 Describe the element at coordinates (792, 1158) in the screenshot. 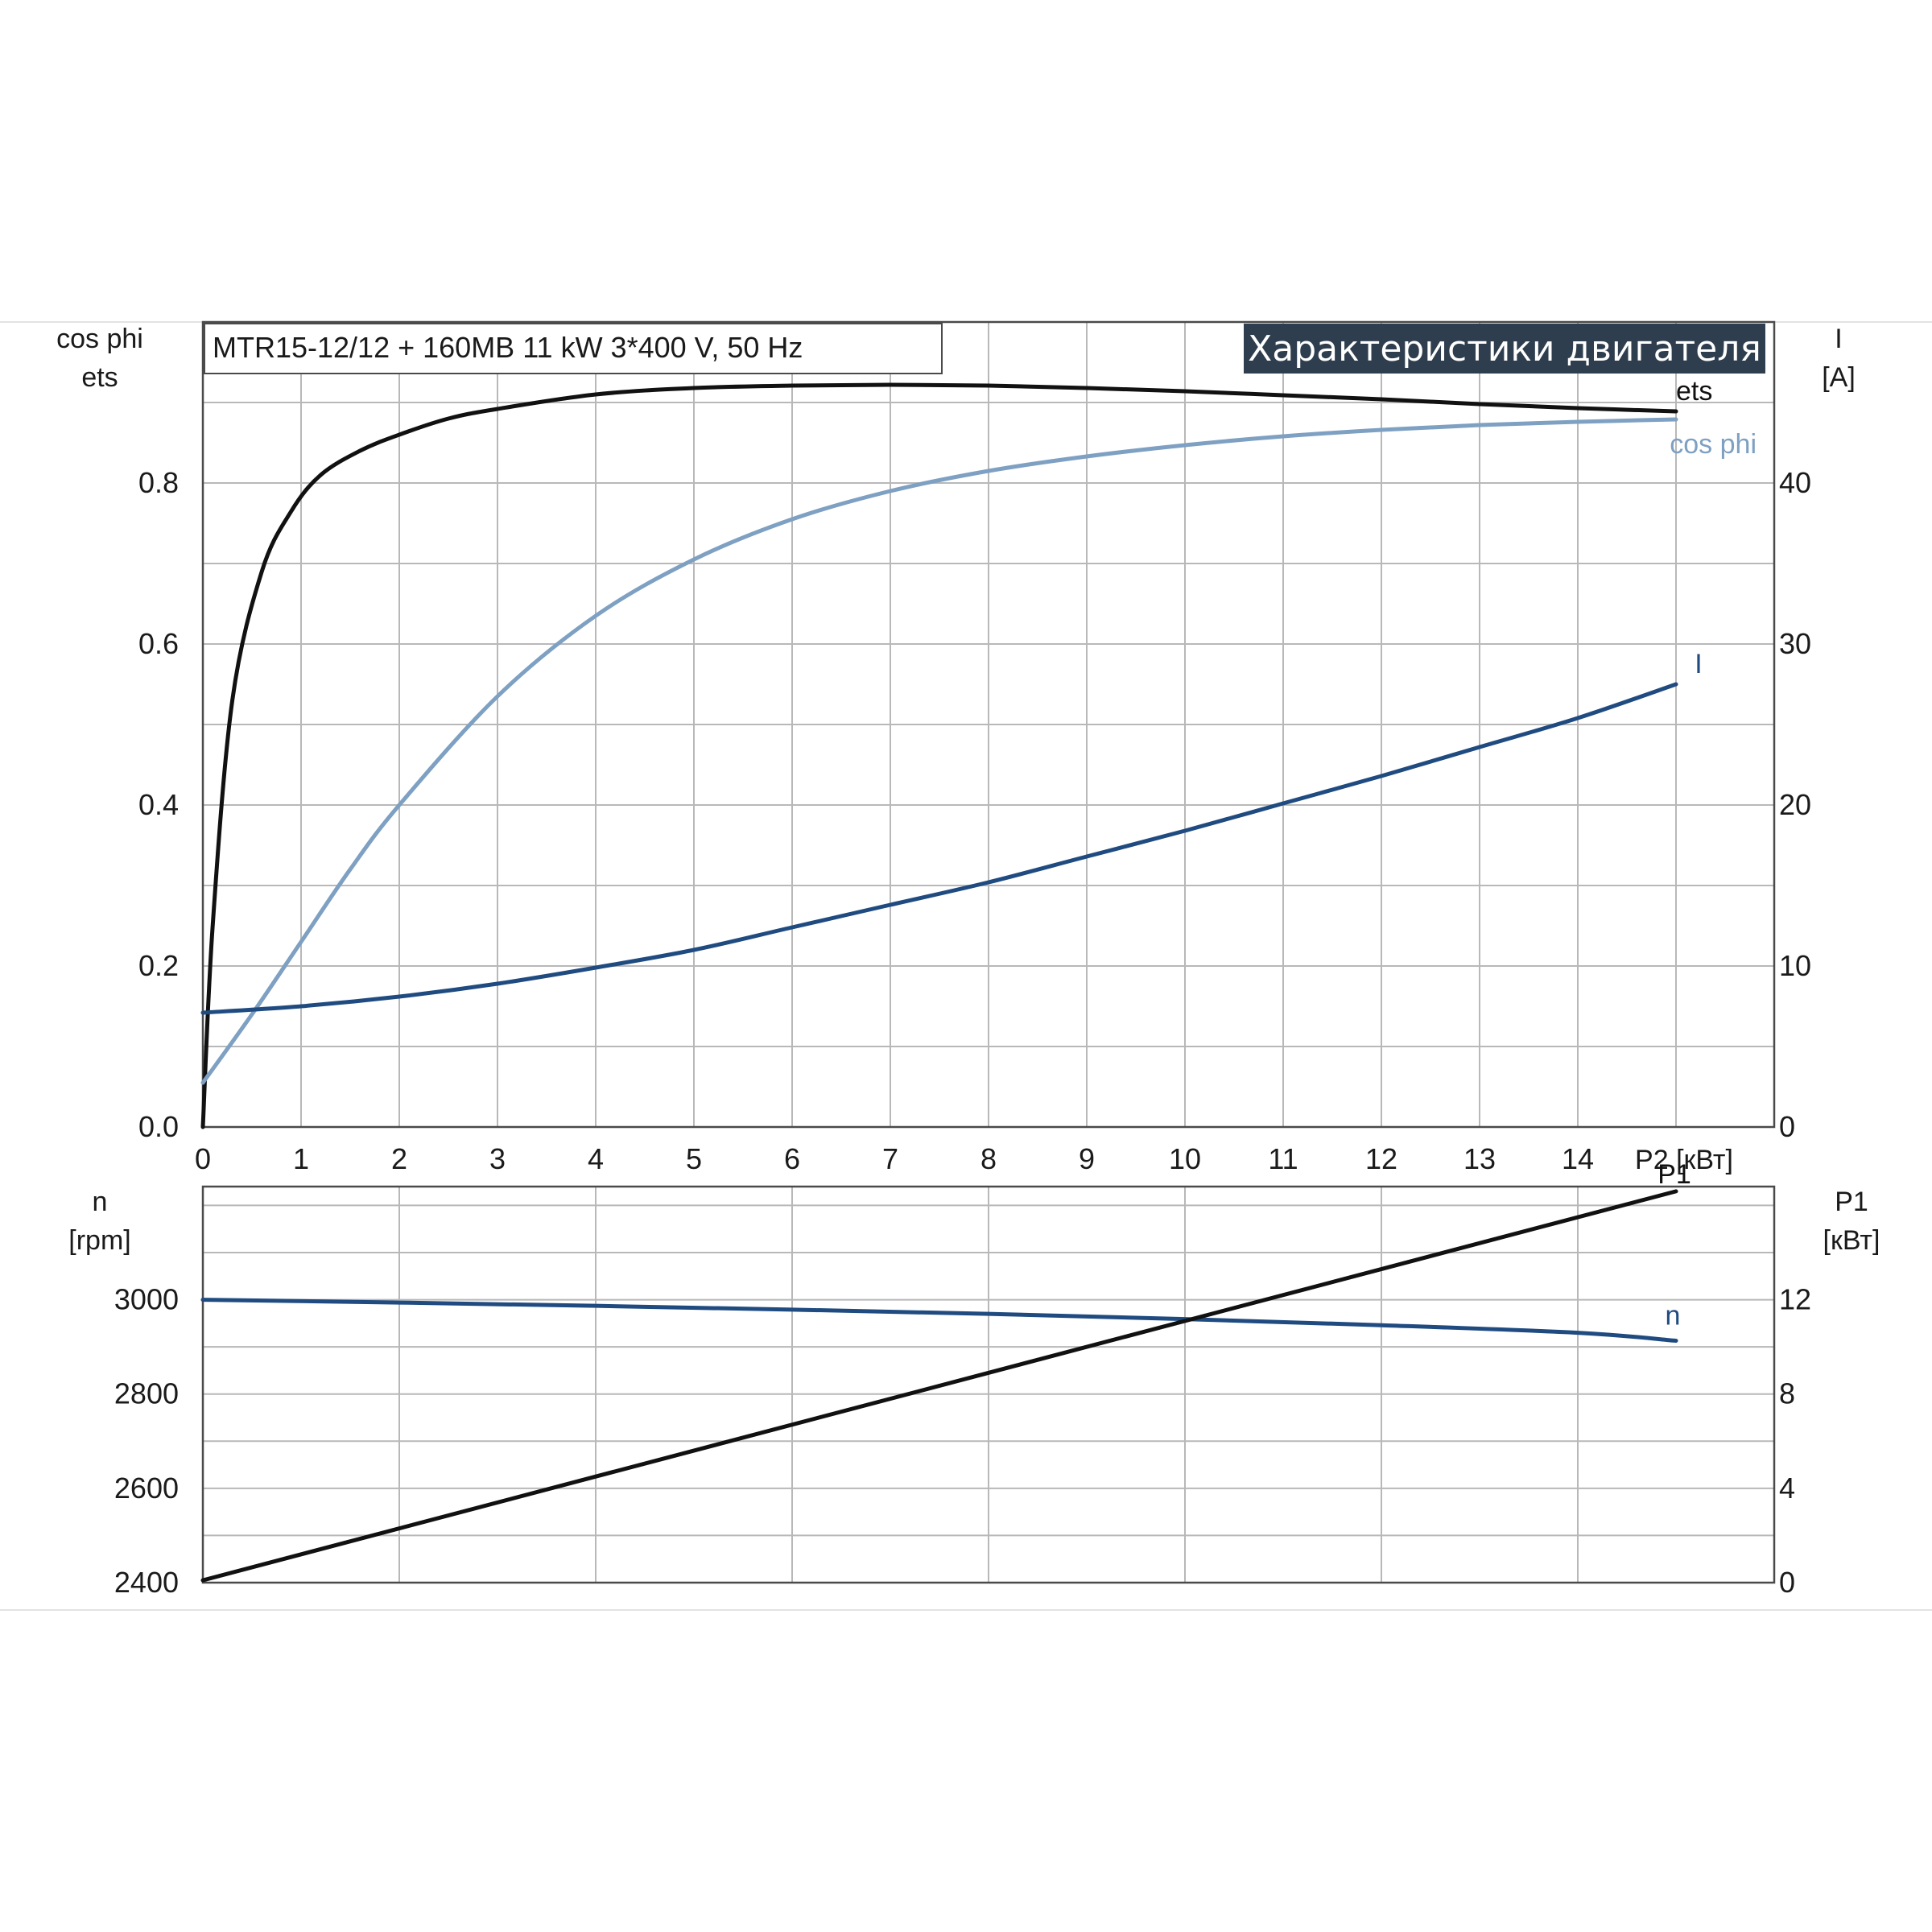

I see `x-tick-label: 6` at that location.